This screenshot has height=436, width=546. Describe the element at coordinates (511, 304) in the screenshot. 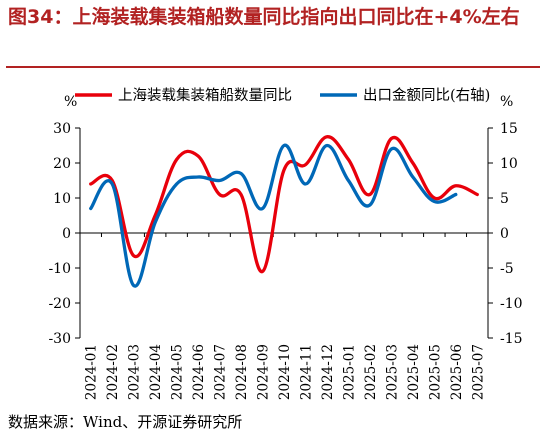

I see `right-tick-label: -10` at that location.